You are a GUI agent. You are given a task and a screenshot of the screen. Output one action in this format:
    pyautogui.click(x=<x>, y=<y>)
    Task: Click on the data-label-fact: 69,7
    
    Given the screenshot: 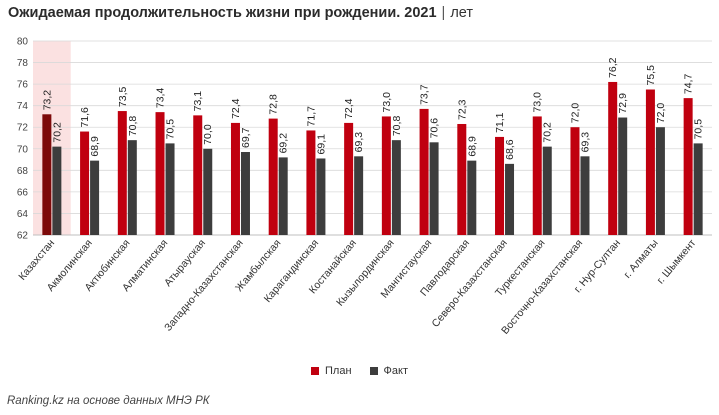 What is the action you would take?
    pyautogui.click(x=246, y=137)
    